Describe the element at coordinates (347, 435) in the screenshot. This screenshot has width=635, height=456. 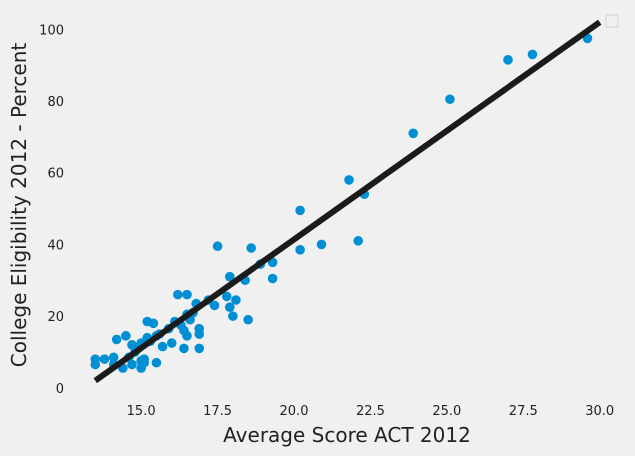
I see `x-axis-title: Average Score ACT 2012` at that location.